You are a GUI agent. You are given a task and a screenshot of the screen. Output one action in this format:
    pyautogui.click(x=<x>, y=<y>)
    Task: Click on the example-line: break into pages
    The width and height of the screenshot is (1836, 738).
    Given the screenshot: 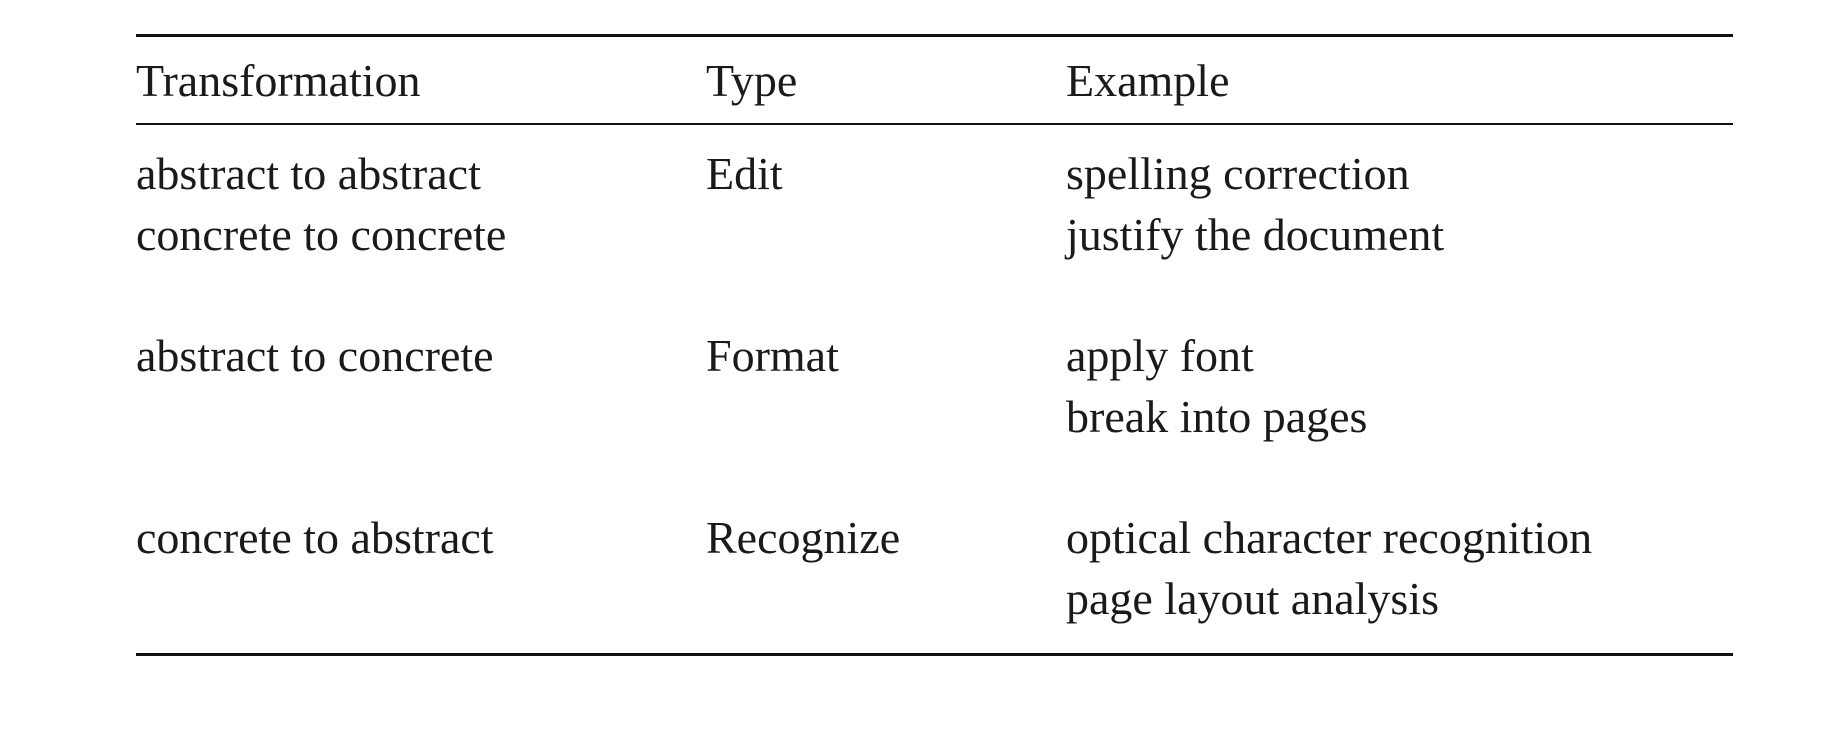 What is the action you would take?
    pyautogui.click(x=1217, y=416)
    